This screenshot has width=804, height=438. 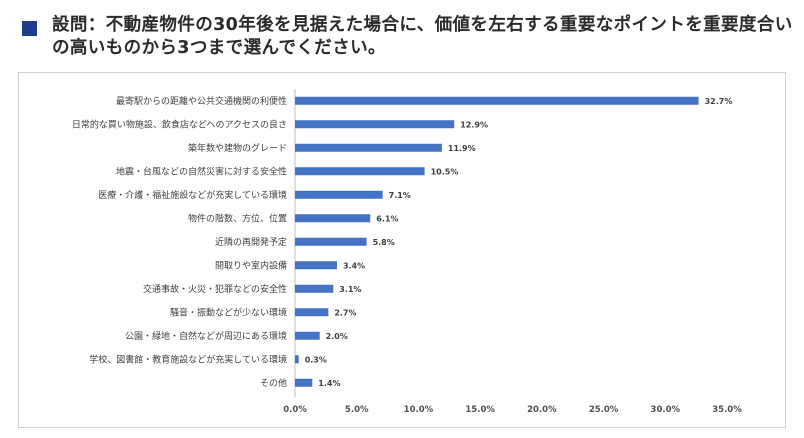 I want to click on data-label: 2.0%, so click(x=337, y=336).